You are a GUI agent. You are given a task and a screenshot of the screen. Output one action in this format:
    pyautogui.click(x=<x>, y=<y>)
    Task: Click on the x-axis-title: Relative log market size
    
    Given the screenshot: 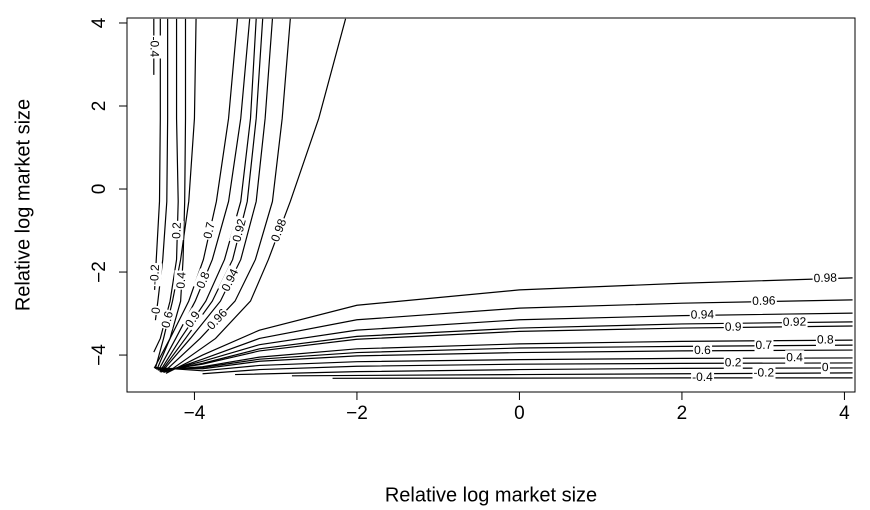 What is the action you would take?
    pyautogui.click(x=491, y=495)
    